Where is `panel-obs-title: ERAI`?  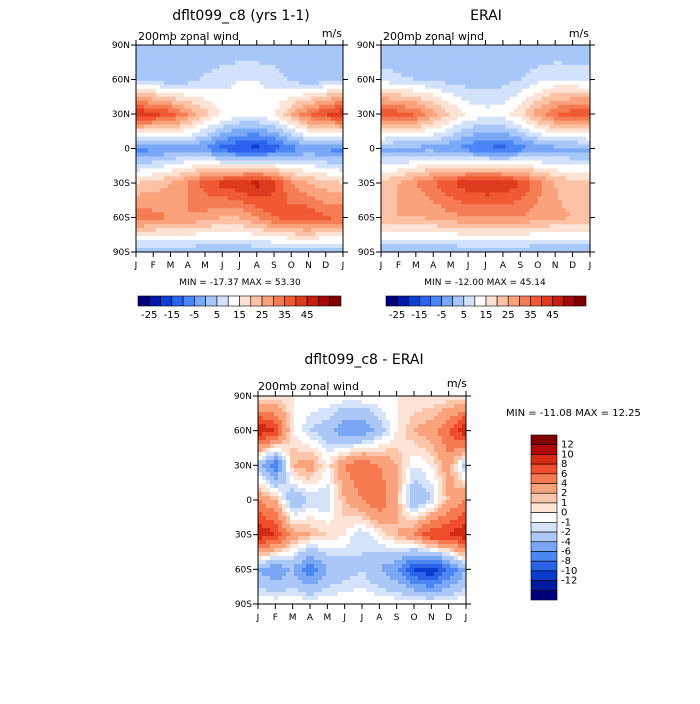 panel-obs-title: ERAI is located at coordinates (486, 16).